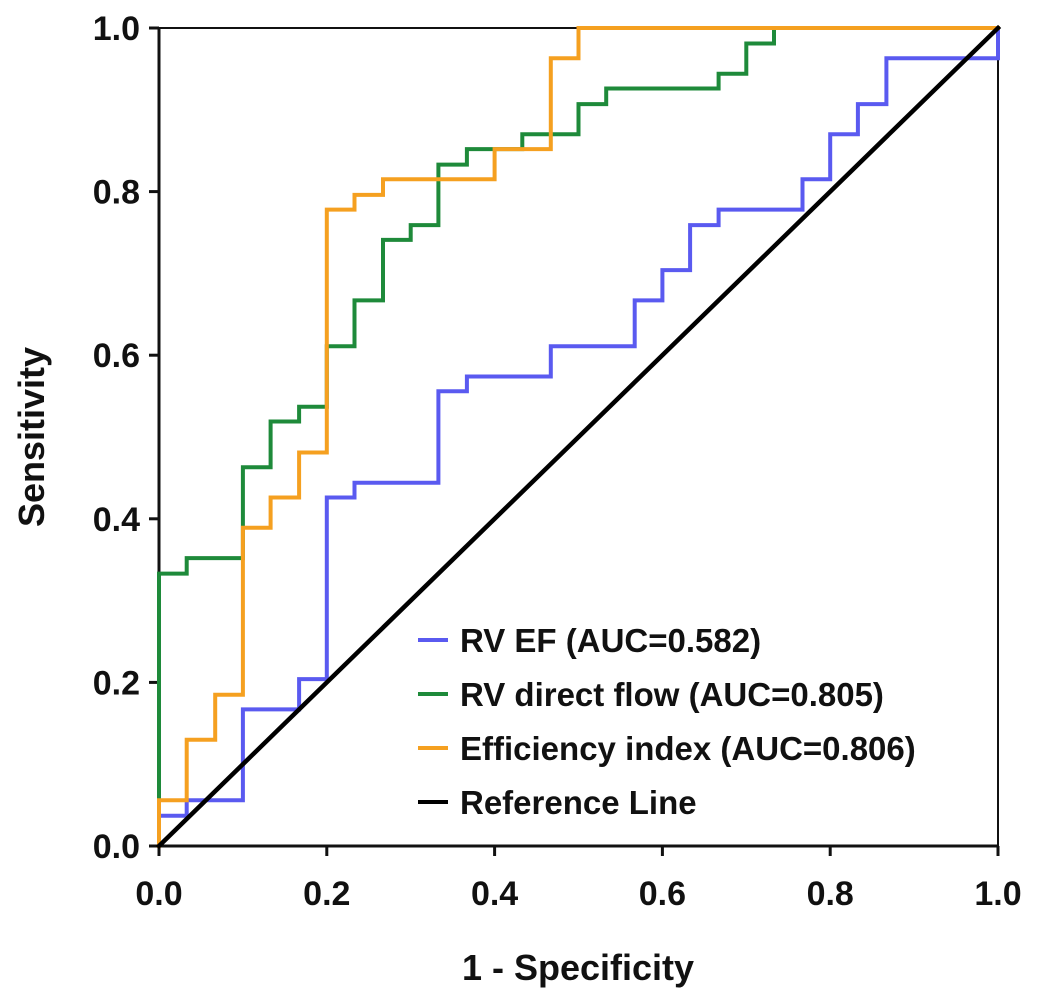 Image resolution: width=1041 pixels, height=997 pixels. I want to click on legend-label: RV direct flow (AUC=0.805), so click(672, 694).